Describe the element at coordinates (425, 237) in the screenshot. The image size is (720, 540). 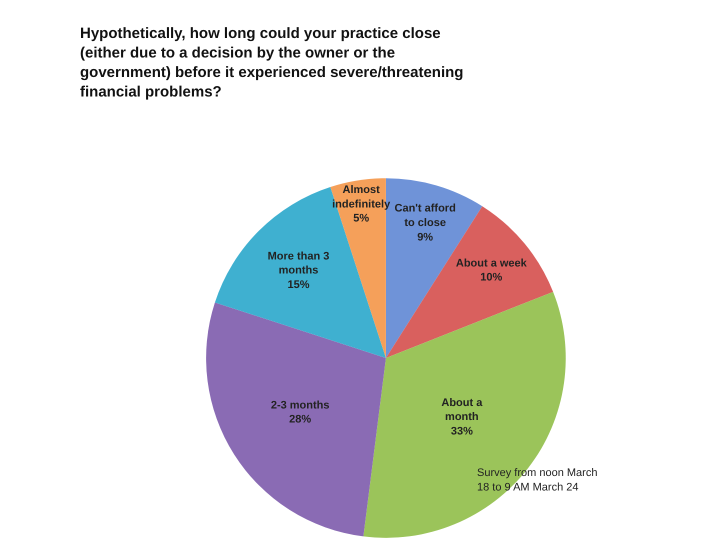
I see `data-label: 9%` at that location.